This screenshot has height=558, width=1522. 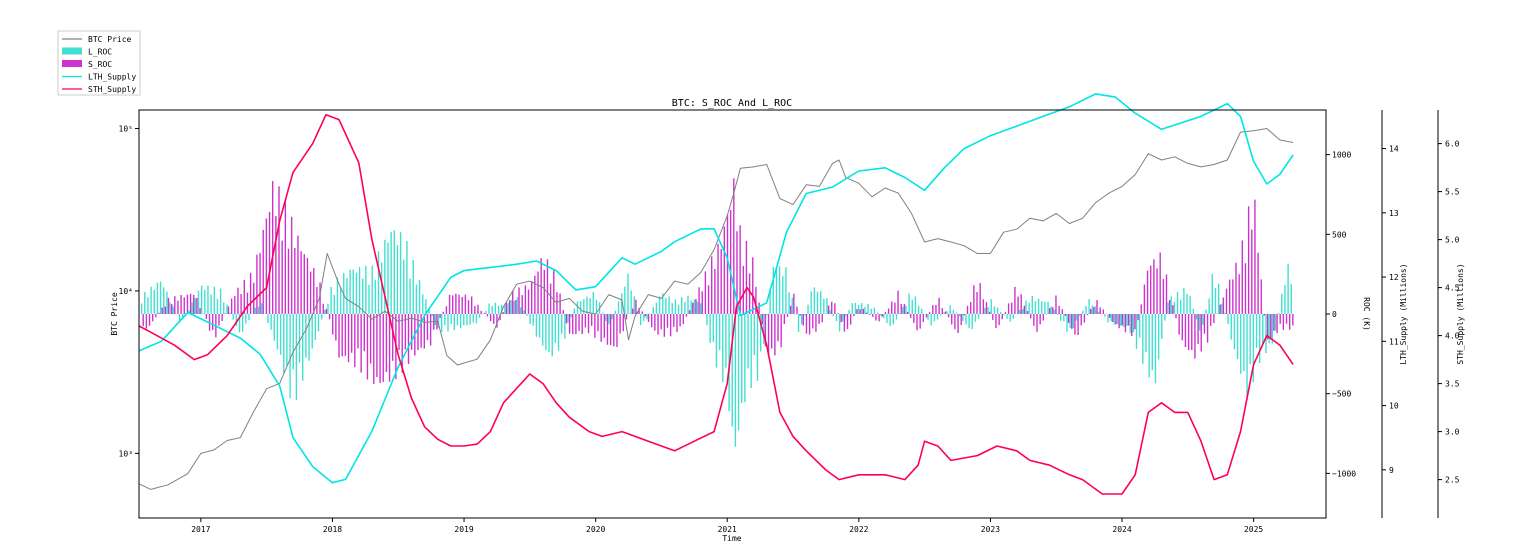 I want to click on lth-axis-ticks: 9 10 11 12 13 14, so click(x=1390, y=310).